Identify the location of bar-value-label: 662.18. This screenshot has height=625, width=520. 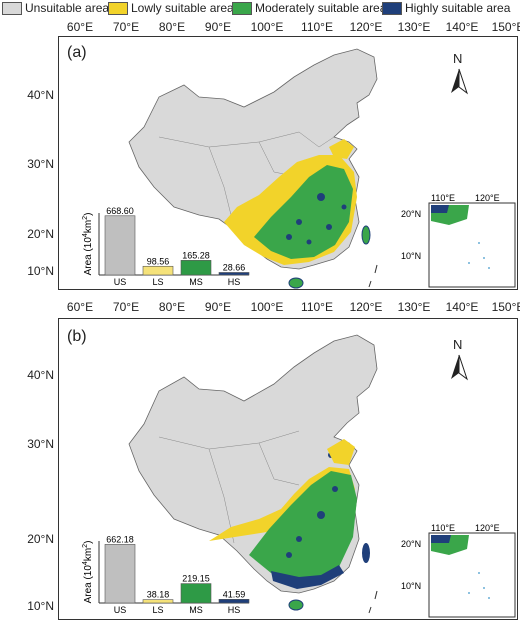
(120, 539).